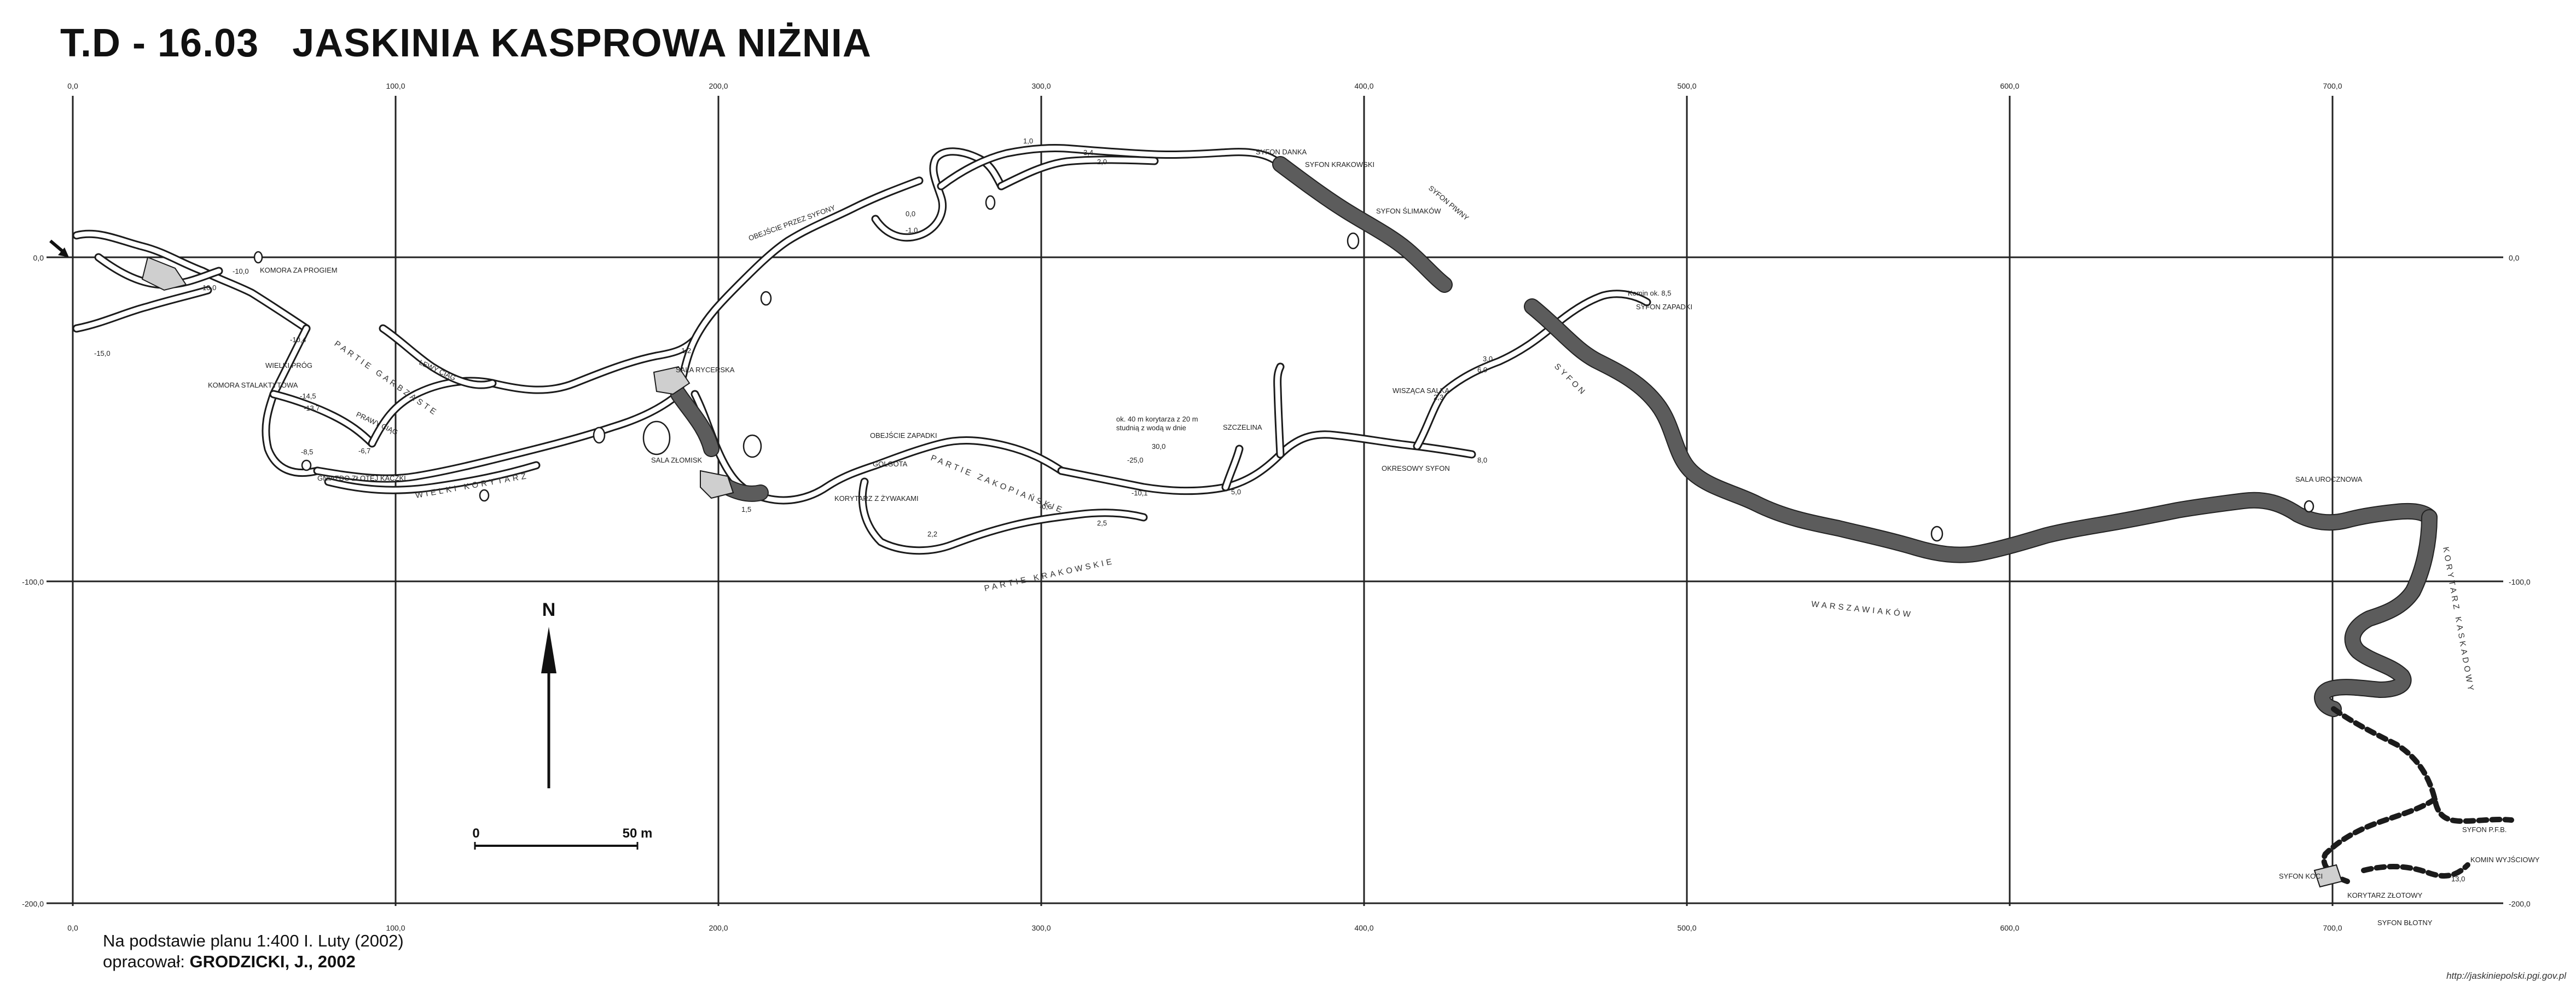  Describe the element at coordinates (1340, 164) in the screenshot. I see `label: SYFON KRAKOWSKI` at that location.